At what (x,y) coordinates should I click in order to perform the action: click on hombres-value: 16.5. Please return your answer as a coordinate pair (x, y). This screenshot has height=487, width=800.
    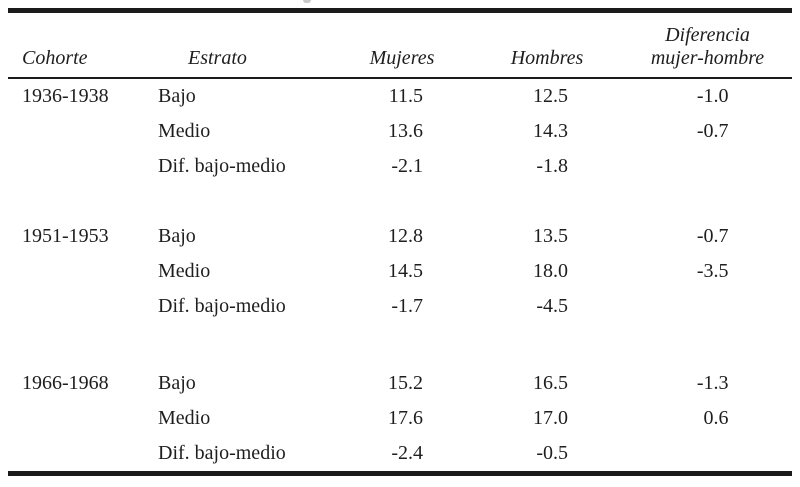
    Looking at the image, I should click on (550, 383).